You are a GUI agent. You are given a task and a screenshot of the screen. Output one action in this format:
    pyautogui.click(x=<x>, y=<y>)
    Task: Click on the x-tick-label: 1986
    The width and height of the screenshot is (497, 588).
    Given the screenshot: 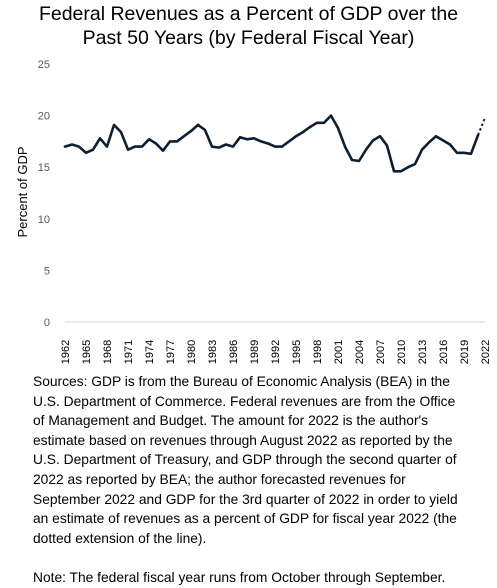 What is the action you would take?
    pyautogui.click(x=234, y=352)
    